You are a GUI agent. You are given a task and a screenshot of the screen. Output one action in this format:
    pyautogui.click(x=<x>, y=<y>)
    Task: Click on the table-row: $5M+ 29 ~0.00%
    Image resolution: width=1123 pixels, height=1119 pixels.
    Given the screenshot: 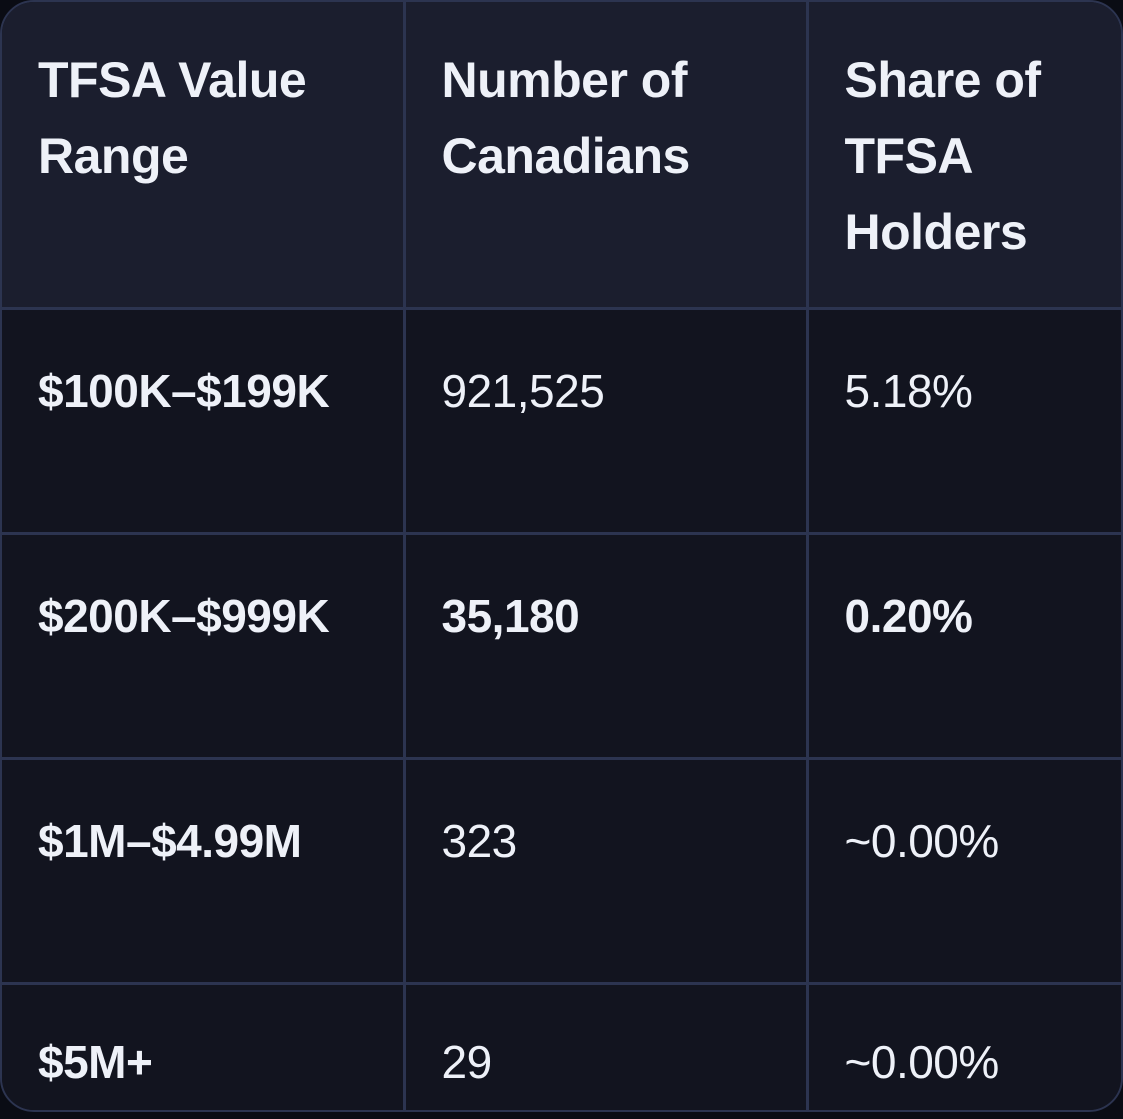 What is the action you would take?
    pyautogui.click(x=561, y=1046)
    